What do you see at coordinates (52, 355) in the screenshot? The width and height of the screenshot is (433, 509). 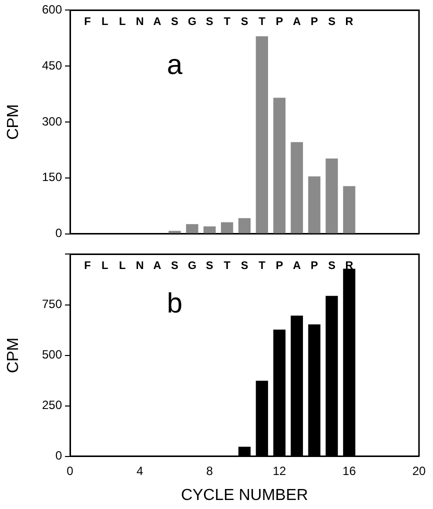 I see `y-tick-label: 500` at bounding box center [52, 355].